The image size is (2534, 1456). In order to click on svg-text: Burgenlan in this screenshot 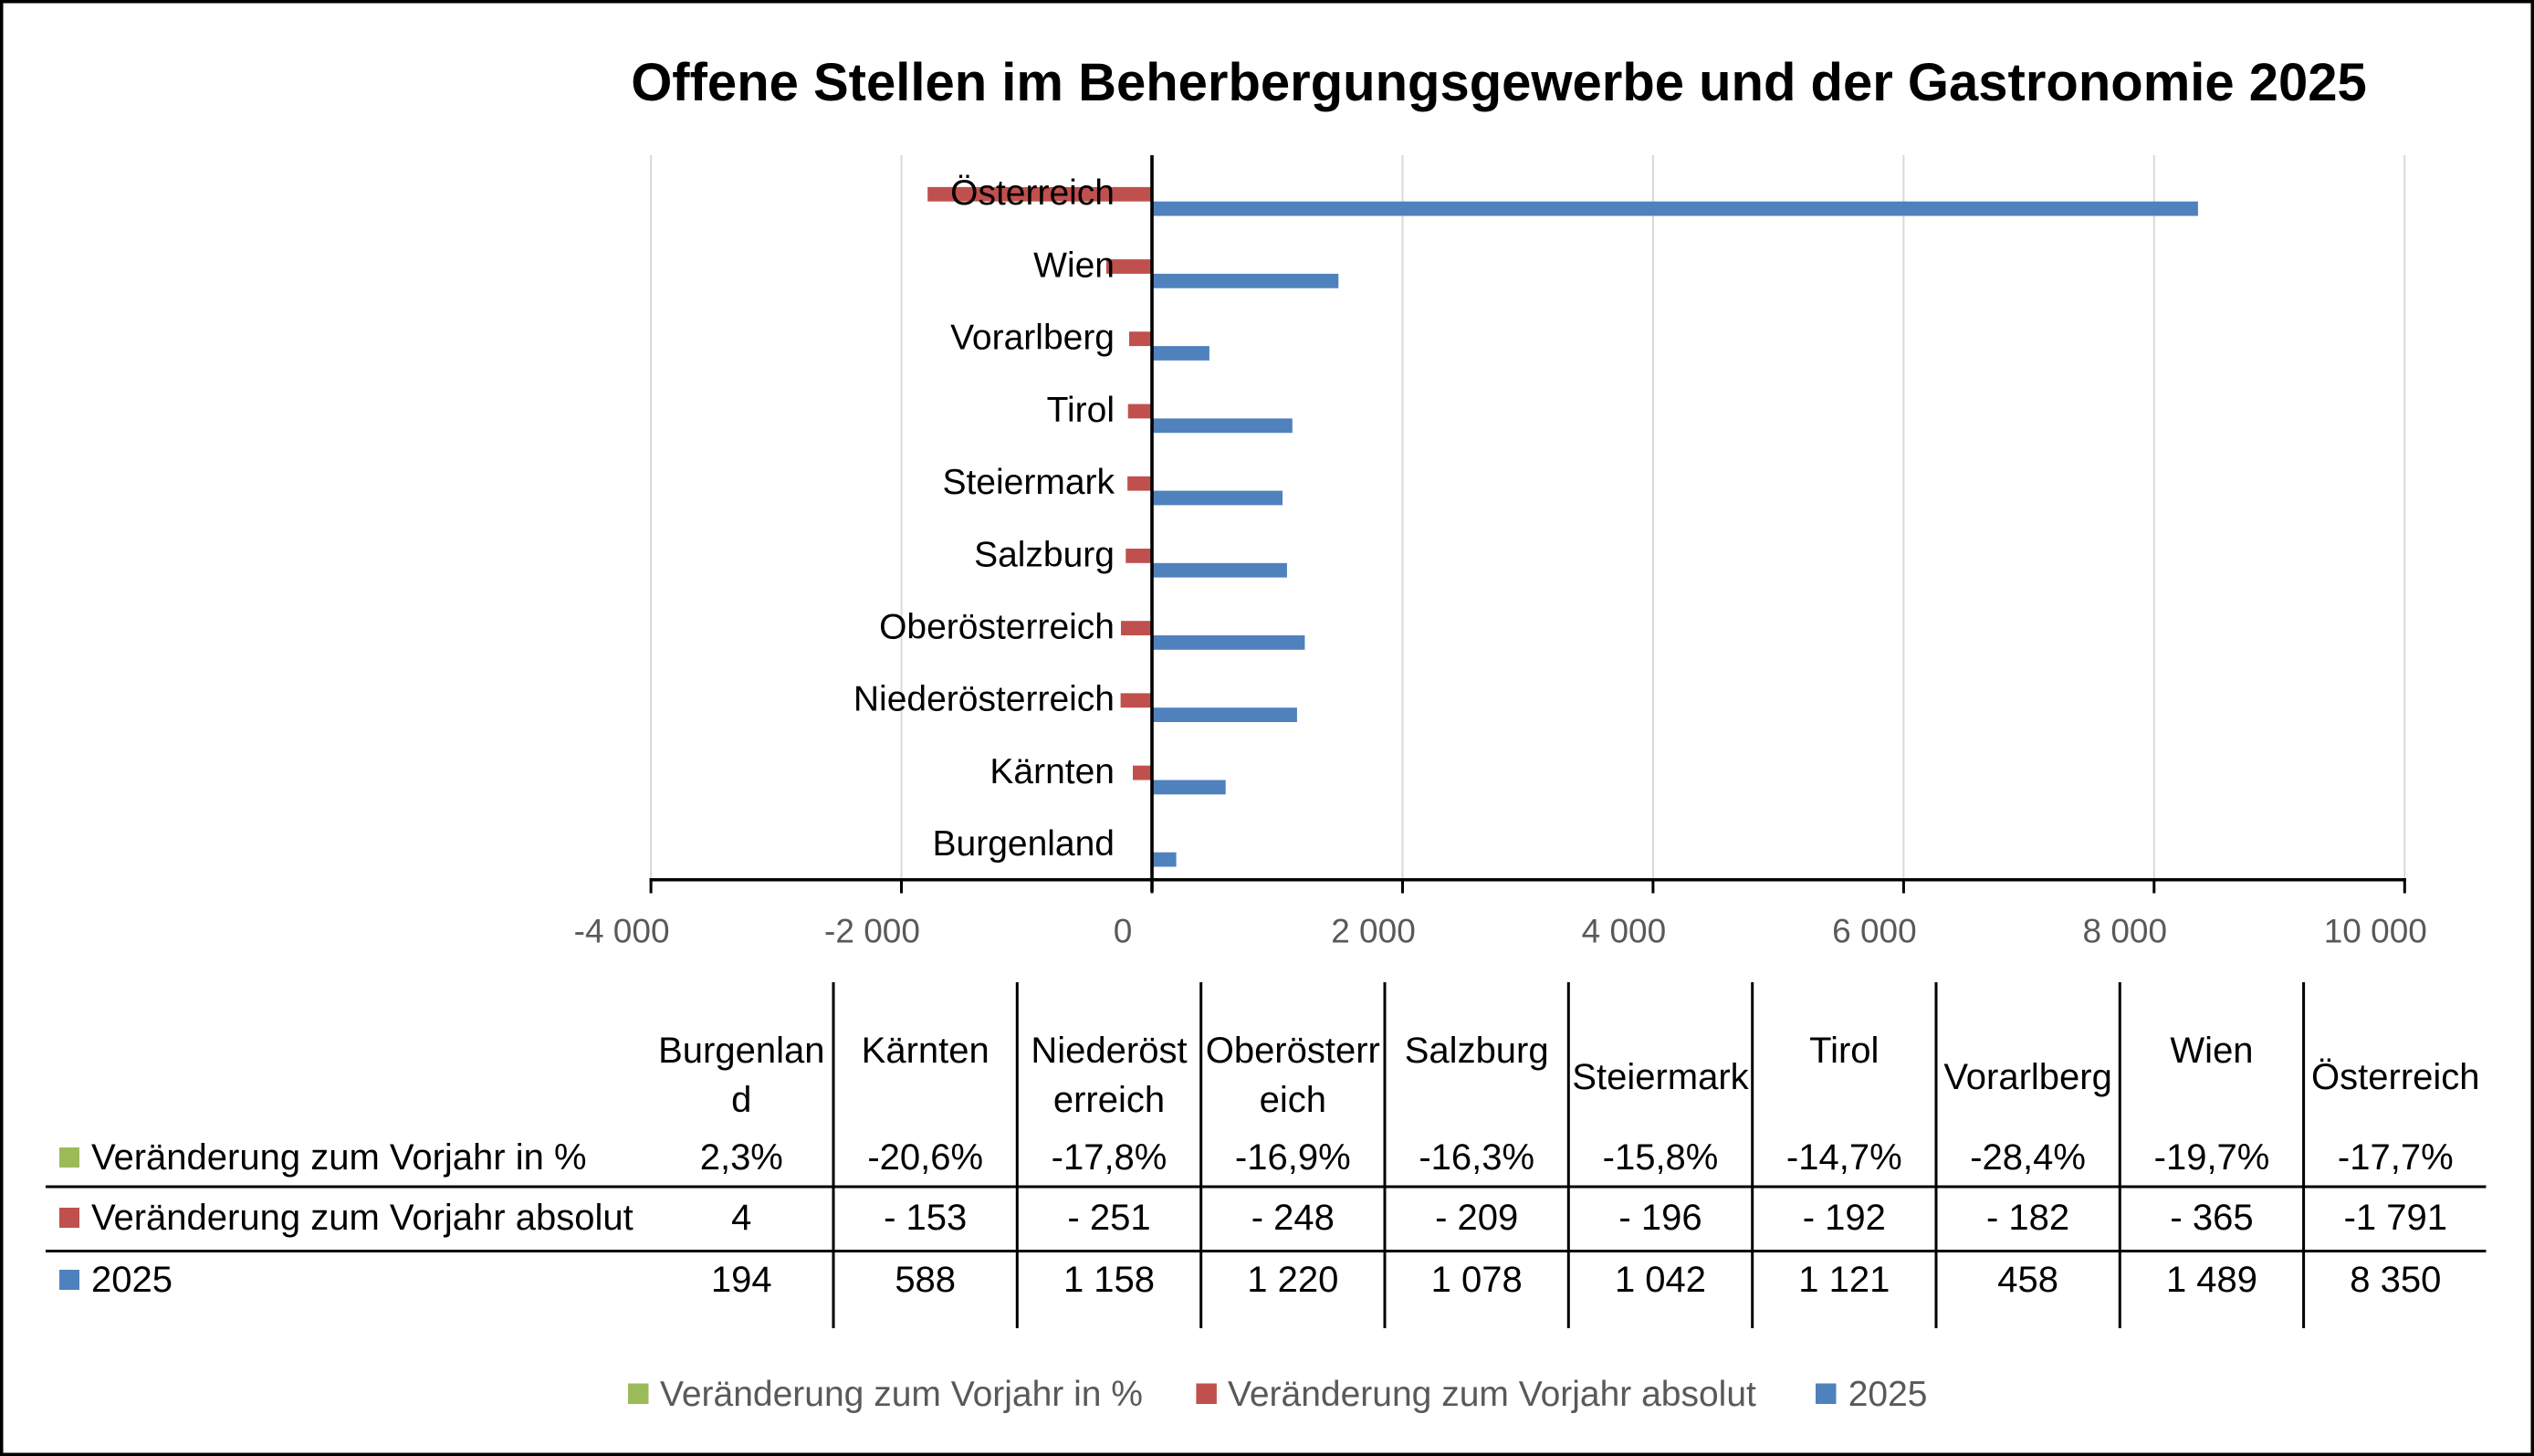, I will do `click(741, 1051)`.